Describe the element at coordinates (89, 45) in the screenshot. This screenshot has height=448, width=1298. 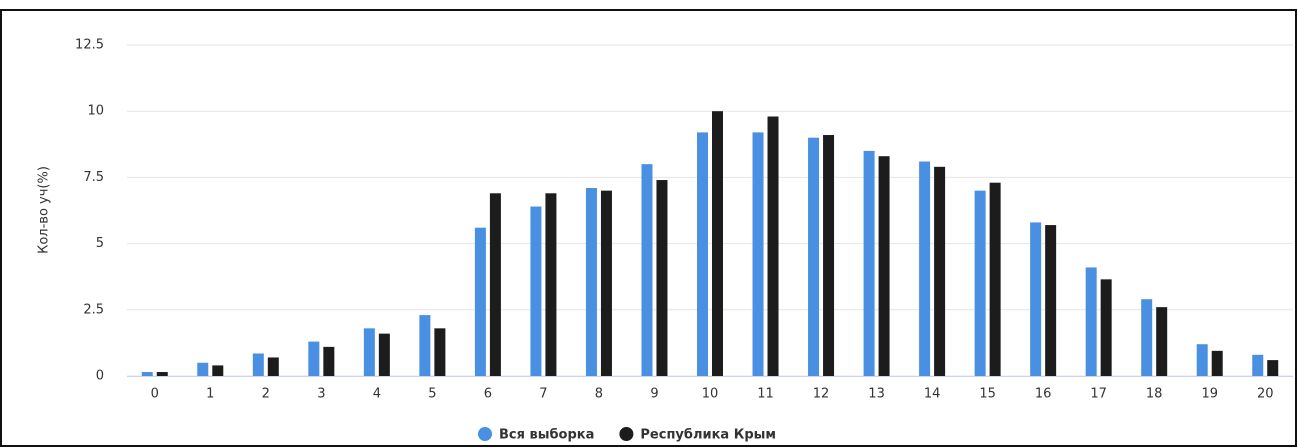
I see `y-tick-label: 12.5` at that location.